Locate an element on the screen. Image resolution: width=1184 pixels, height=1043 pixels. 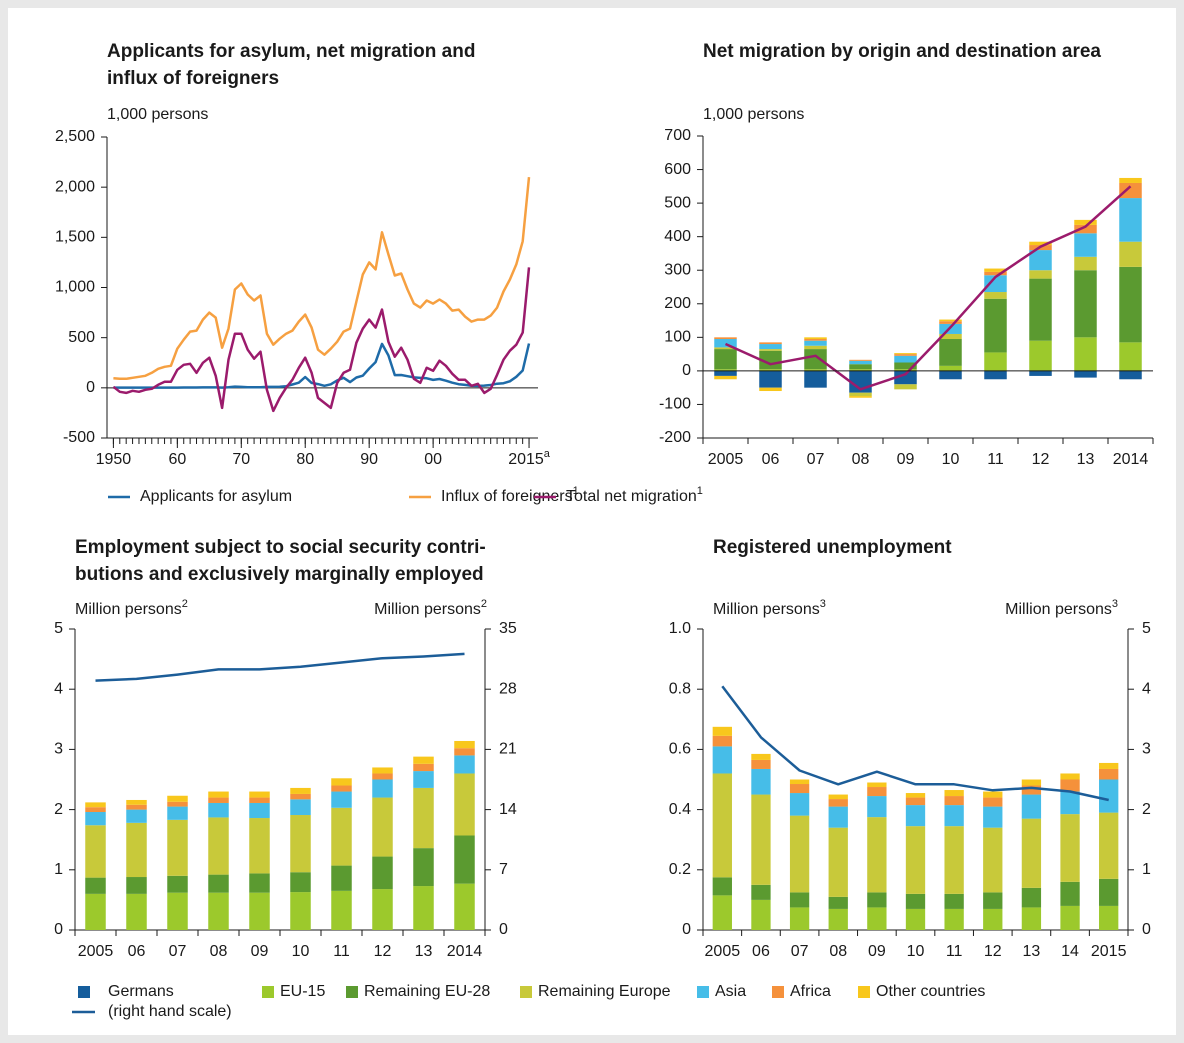
unit-text: Million persons is located at coordinates (1058, 609).